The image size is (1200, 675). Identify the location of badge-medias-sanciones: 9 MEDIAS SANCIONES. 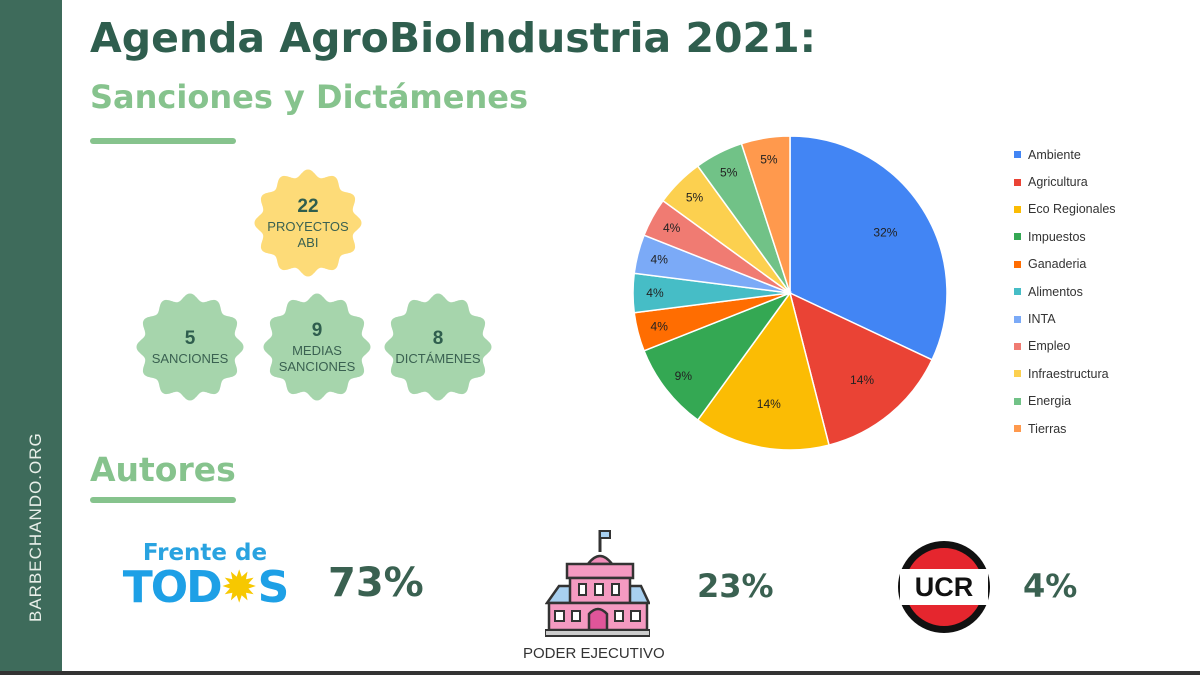
(317, 347).